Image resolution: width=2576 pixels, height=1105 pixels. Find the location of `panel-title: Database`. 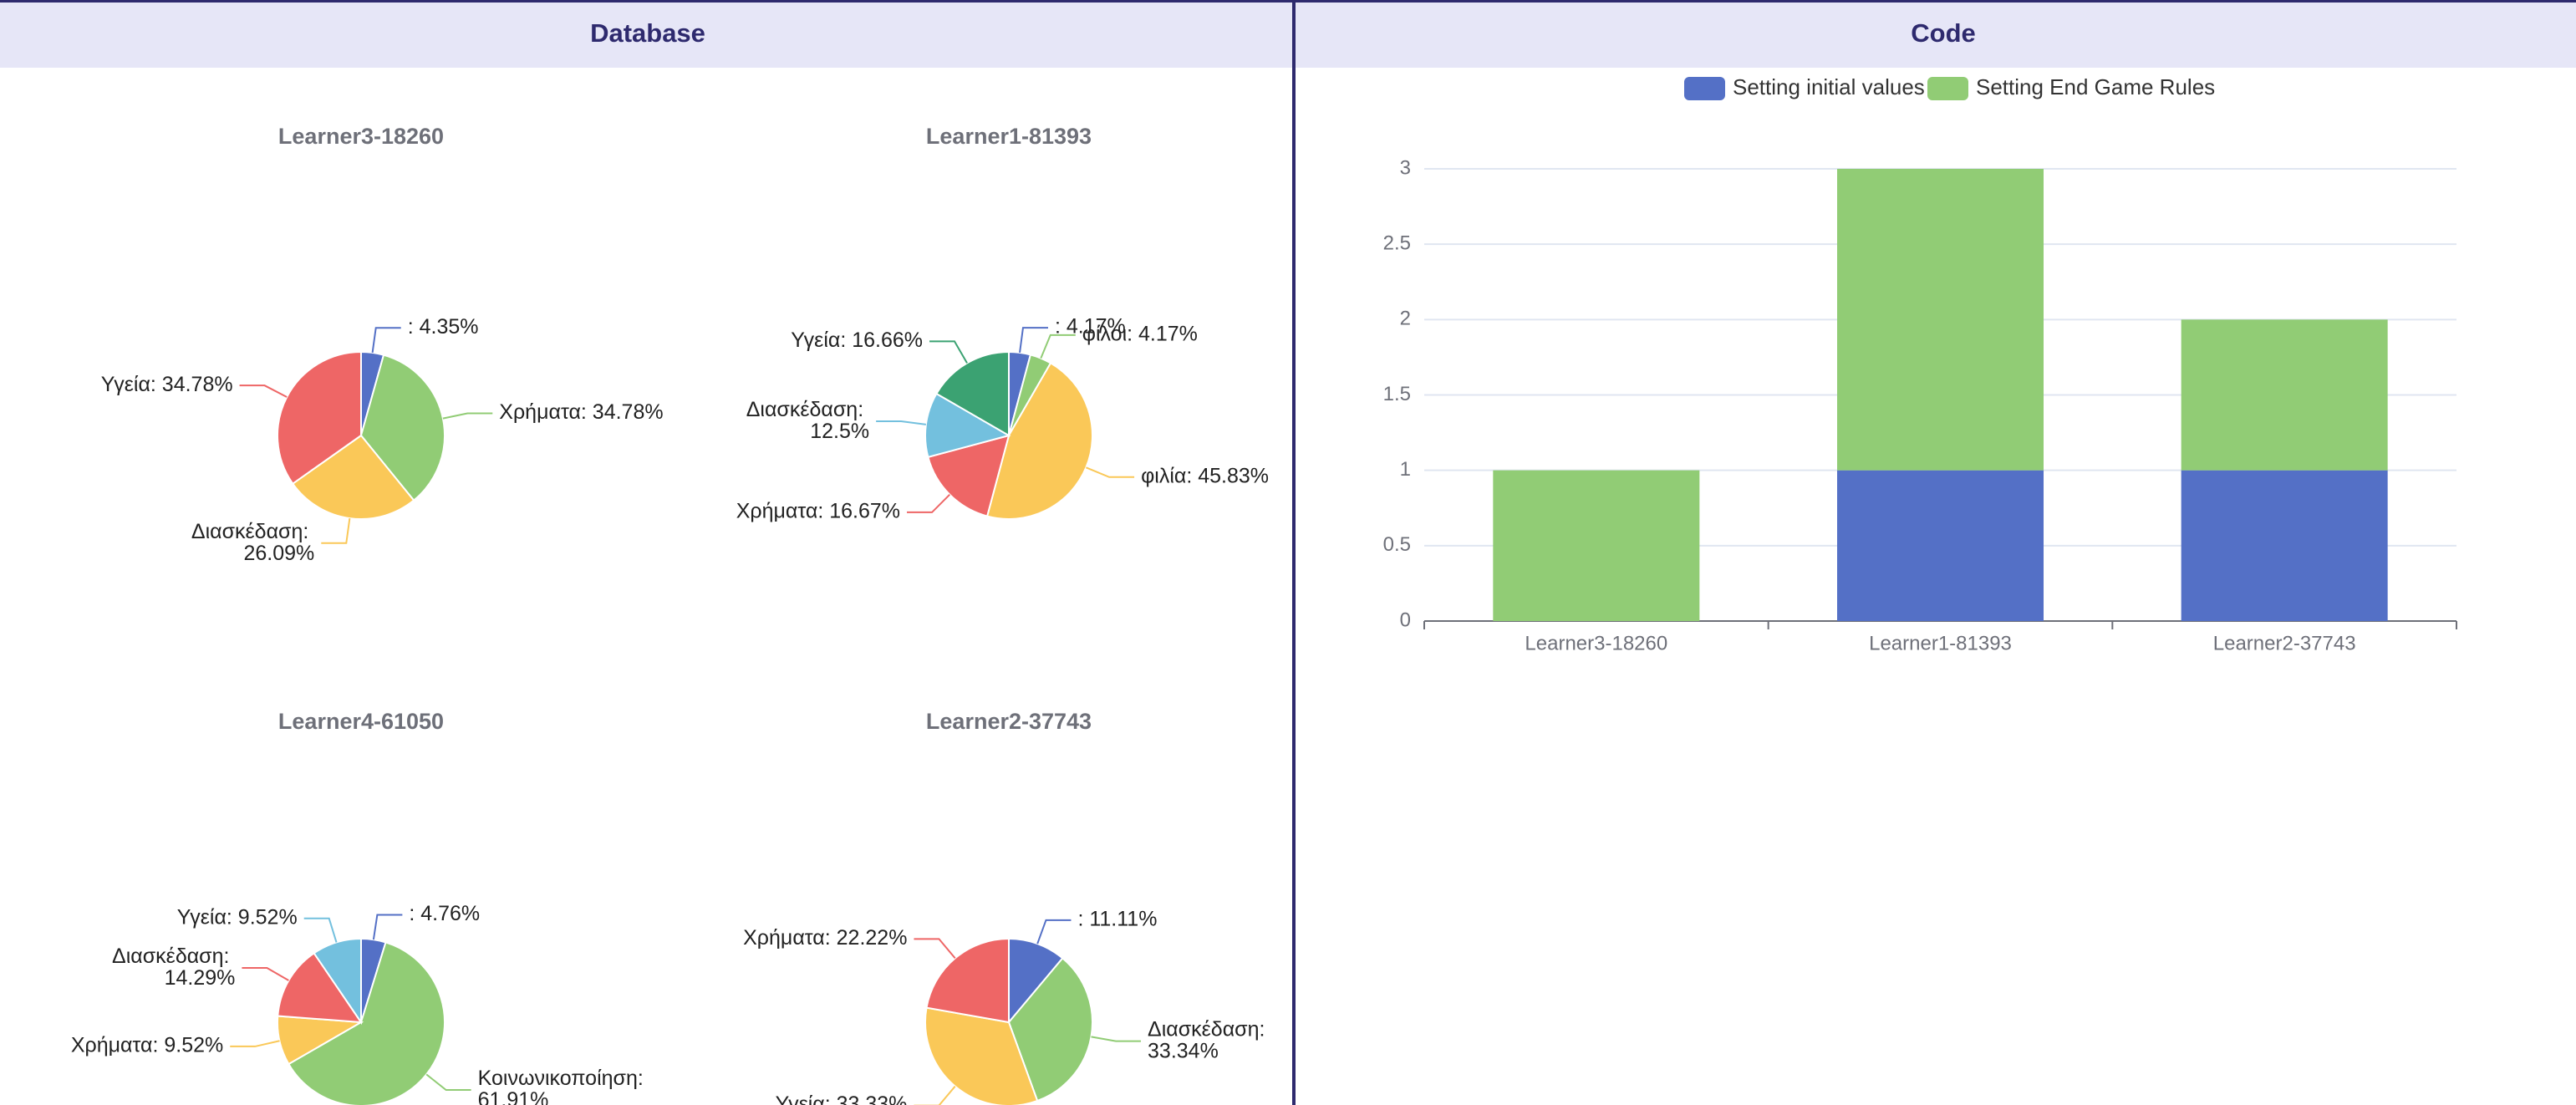

panel-title: Database is located at coordinates (647, 33).